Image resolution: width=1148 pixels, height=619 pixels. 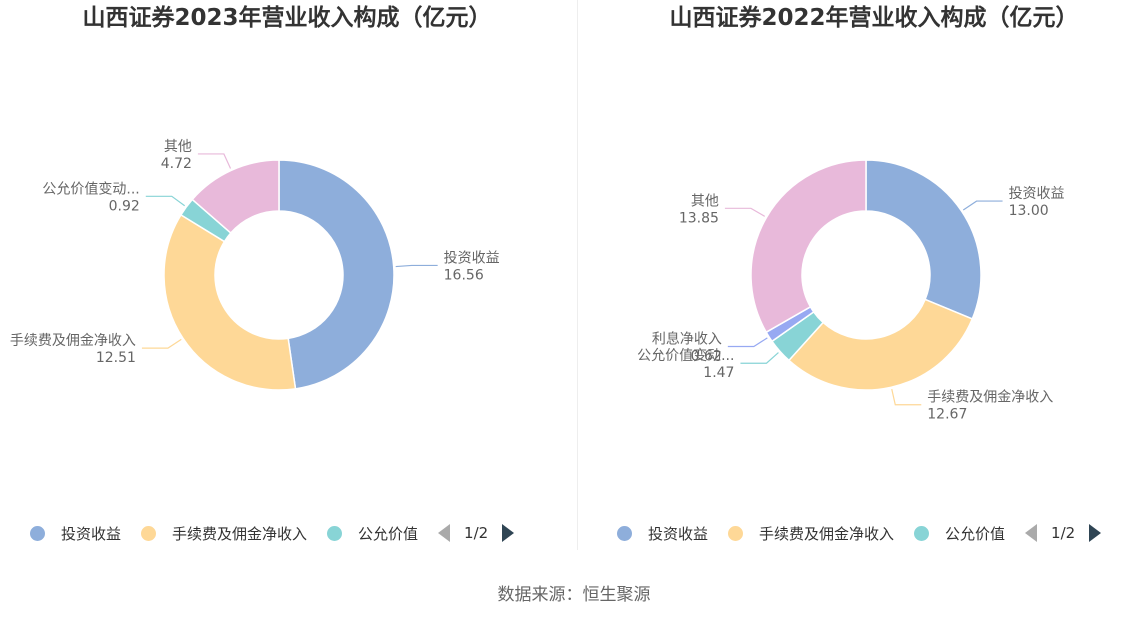 What do you see at coordinates (706, 356) in the screenshot?
I see `slice-value-label: 0.62` at bounding box center [706, 356].